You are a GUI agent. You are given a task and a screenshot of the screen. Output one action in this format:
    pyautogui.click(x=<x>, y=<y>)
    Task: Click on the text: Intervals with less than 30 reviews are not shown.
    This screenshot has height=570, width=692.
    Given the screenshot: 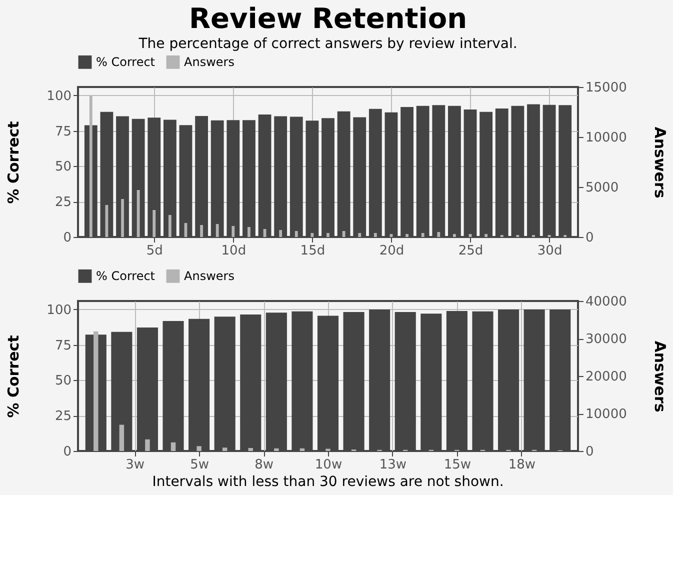 What is the action you would take?
    pyautogui.click(x=328, y=482)
    